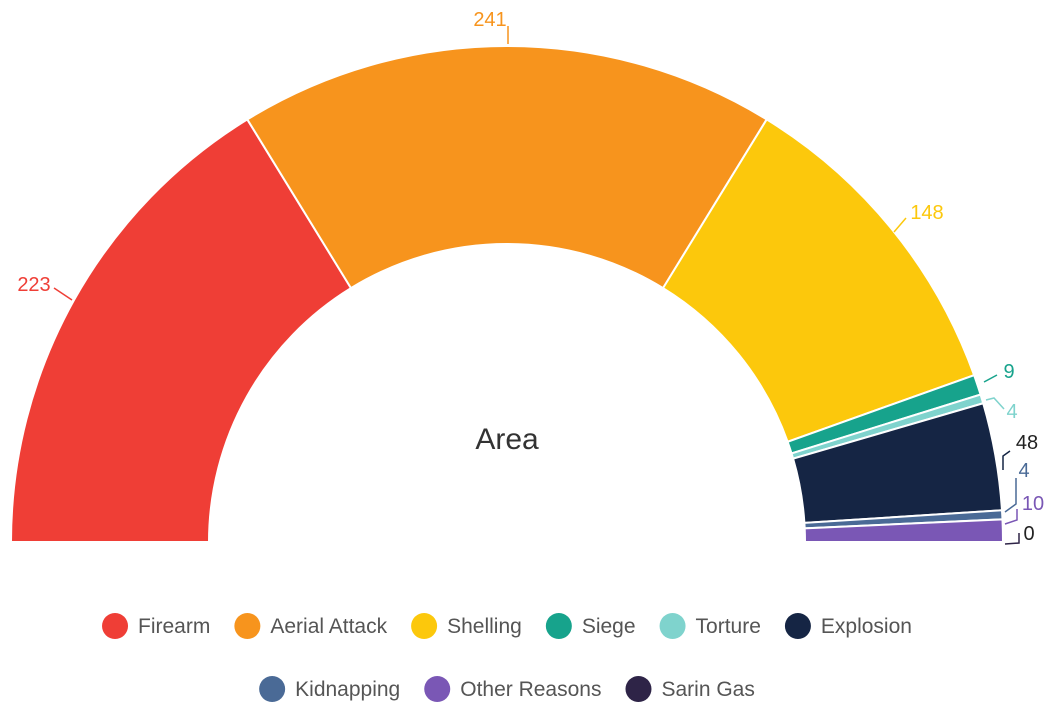  Describe the element at coordinates (115, 626) in the screenshot. I see `legend-marker-firearm` at that location.